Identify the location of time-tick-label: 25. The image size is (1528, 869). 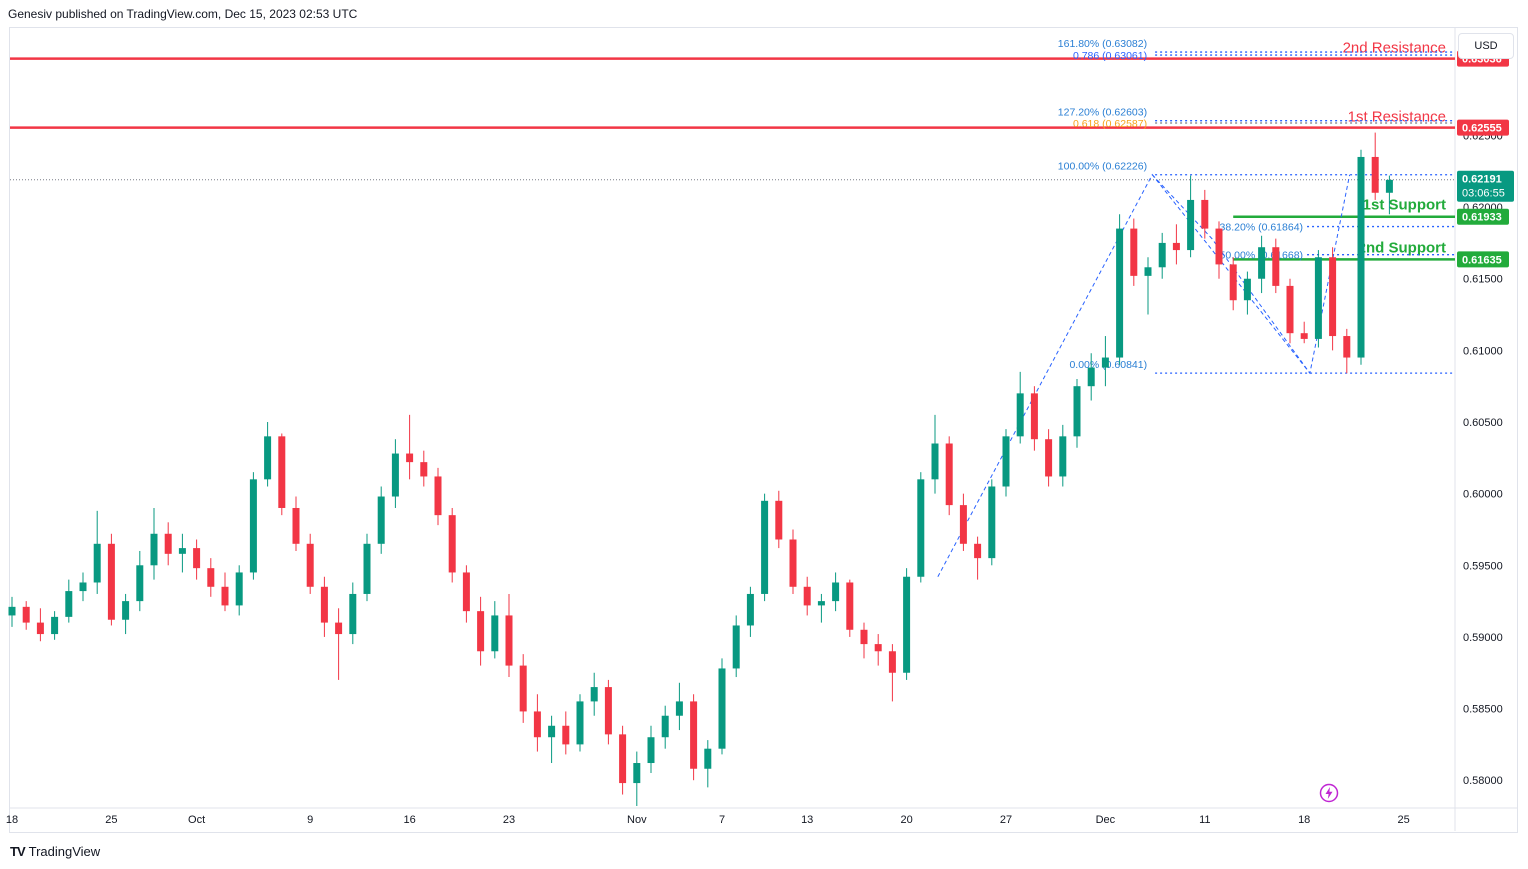
(111, 820).